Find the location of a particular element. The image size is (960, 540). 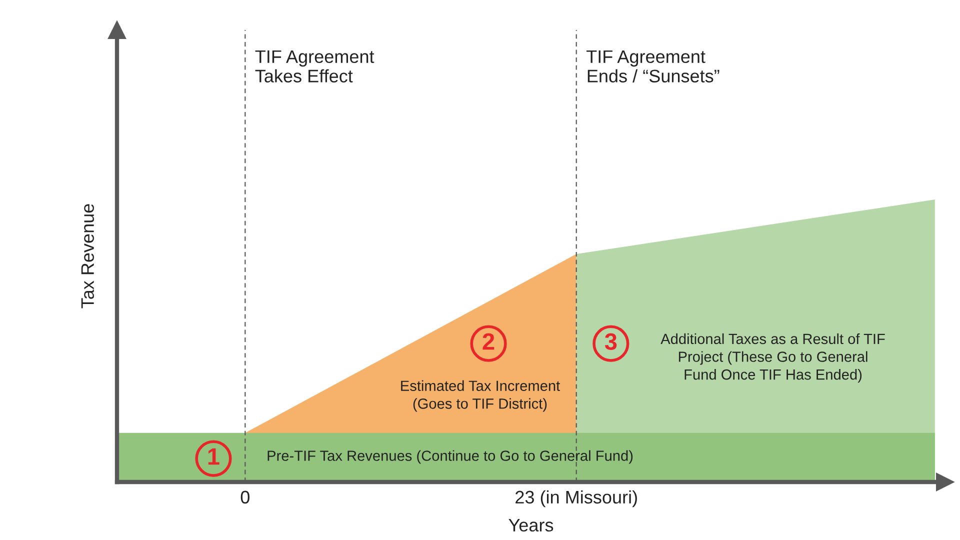

x-tick-label: 0 is located at coordinates (245, 497).